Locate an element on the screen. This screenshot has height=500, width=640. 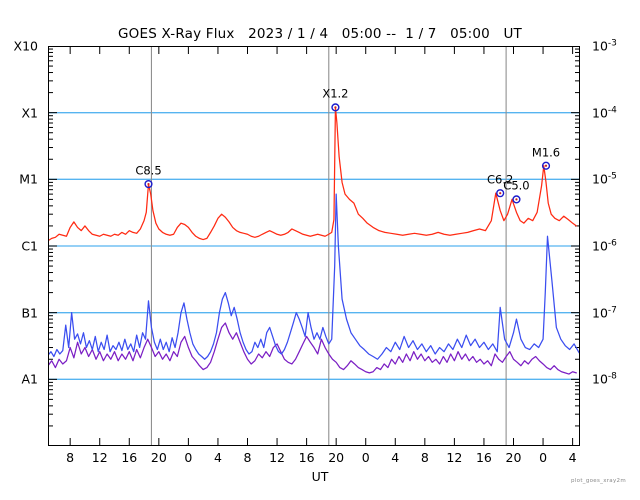
y-axis-right-label: 10⁻⁴ is located at coordinates (604, 113).